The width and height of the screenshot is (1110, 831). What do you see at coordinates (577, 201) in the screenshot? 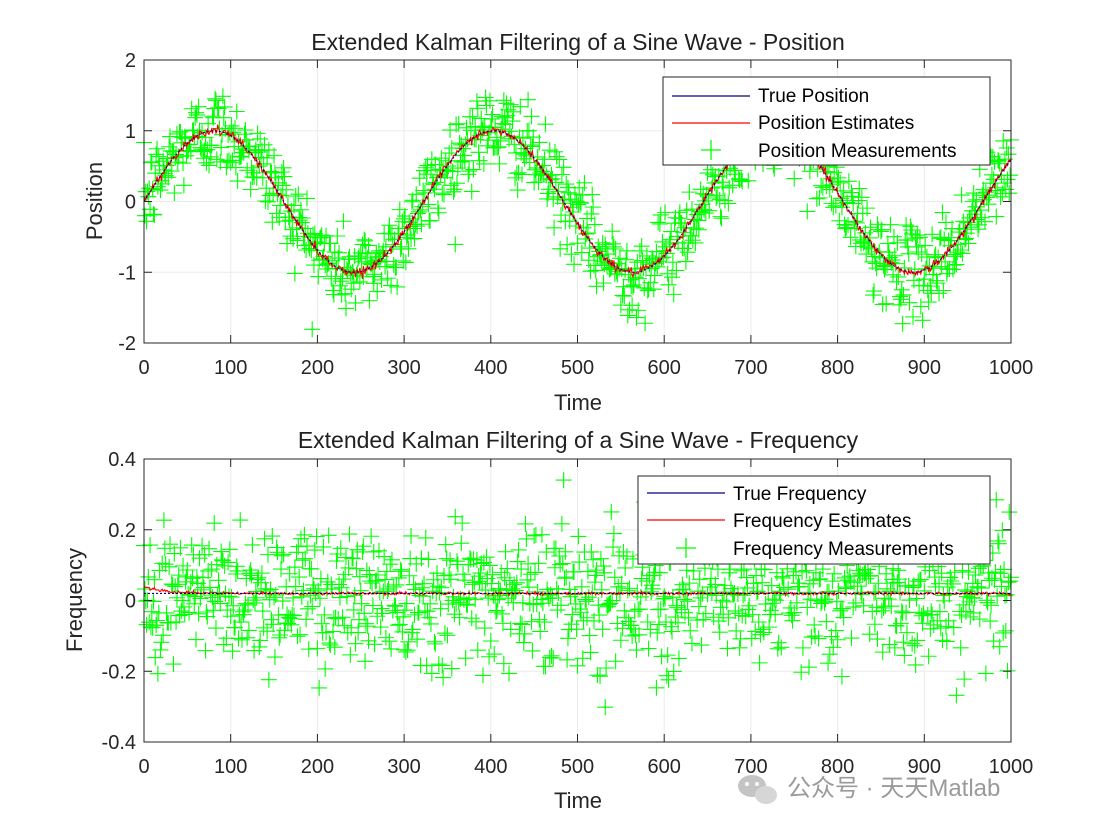
I see `true-line` at bounding box center [577, 201].